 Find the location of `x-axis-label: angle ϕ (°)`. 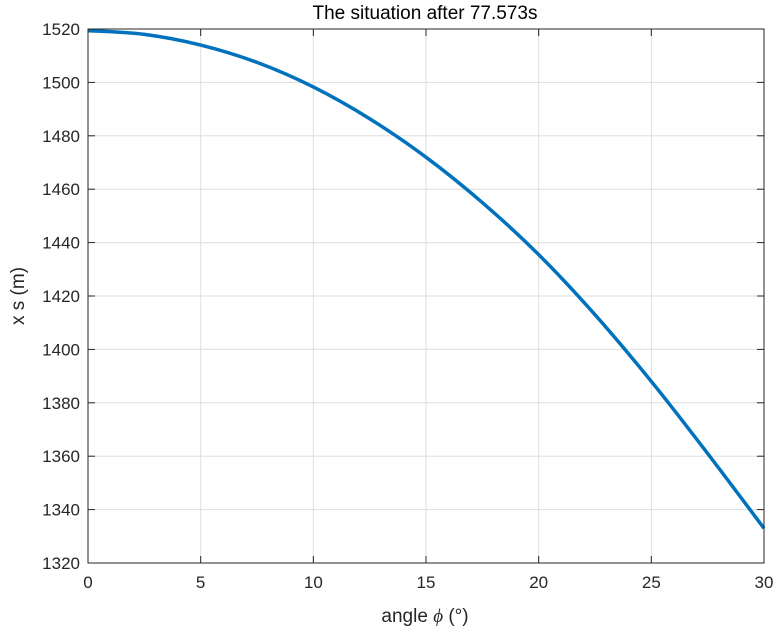

x-axis-label: angle ϕ (°) is located at coordinates (424, 616).